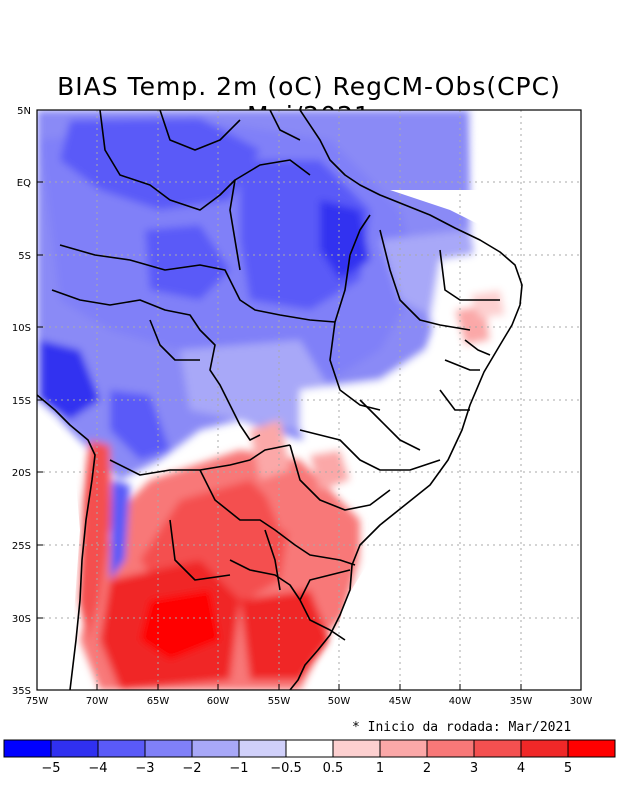 This screenshot has height=800, width=618. What do you see at coordinates (144, 768) in the screenshot?
I see `legend-label: −3` at bounding box center [144, 768].